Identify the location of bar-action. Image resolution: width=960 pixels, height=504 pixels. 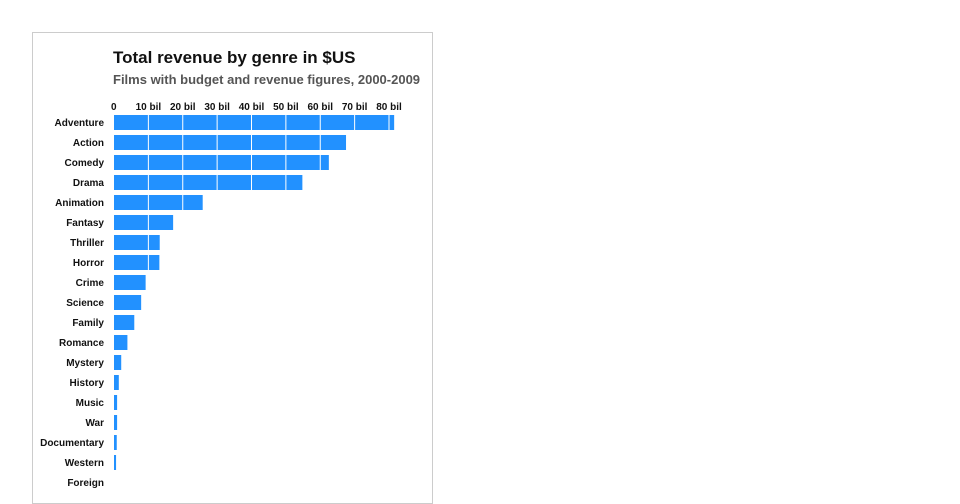
(230, 142).